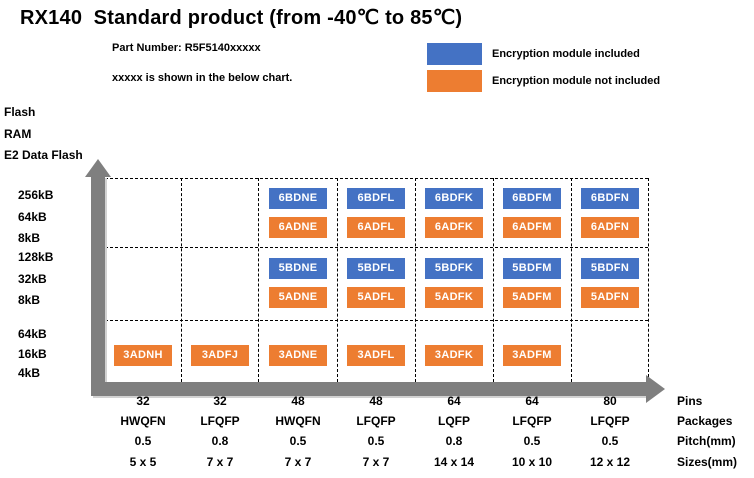 The image size is (754, 478). I want to click on sizes-caption: Sizes(mm), so click(707, 461).